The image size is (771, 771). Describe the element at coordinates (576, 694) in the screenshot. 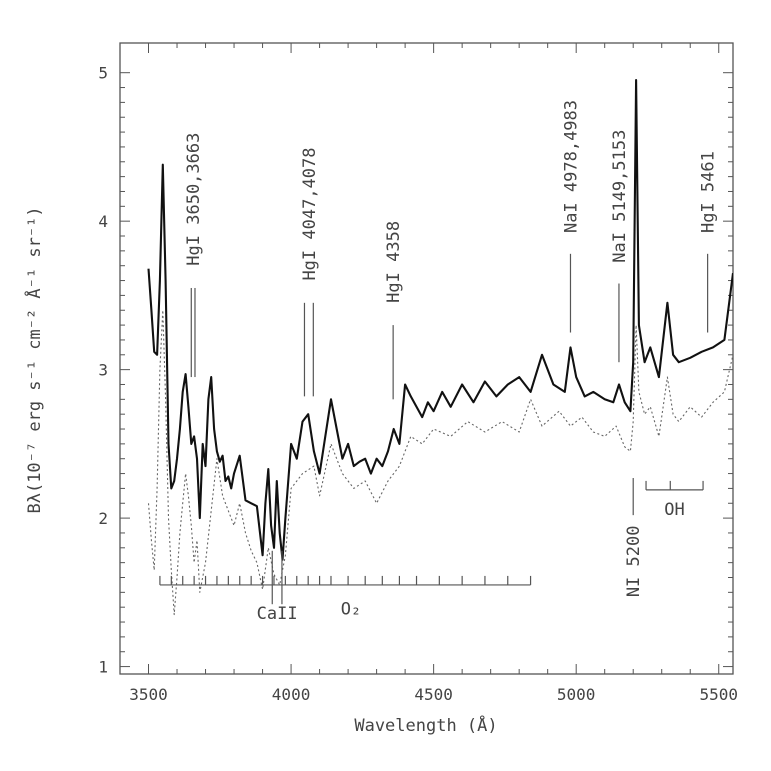

I see `x-tick-label: 5000` at that location.